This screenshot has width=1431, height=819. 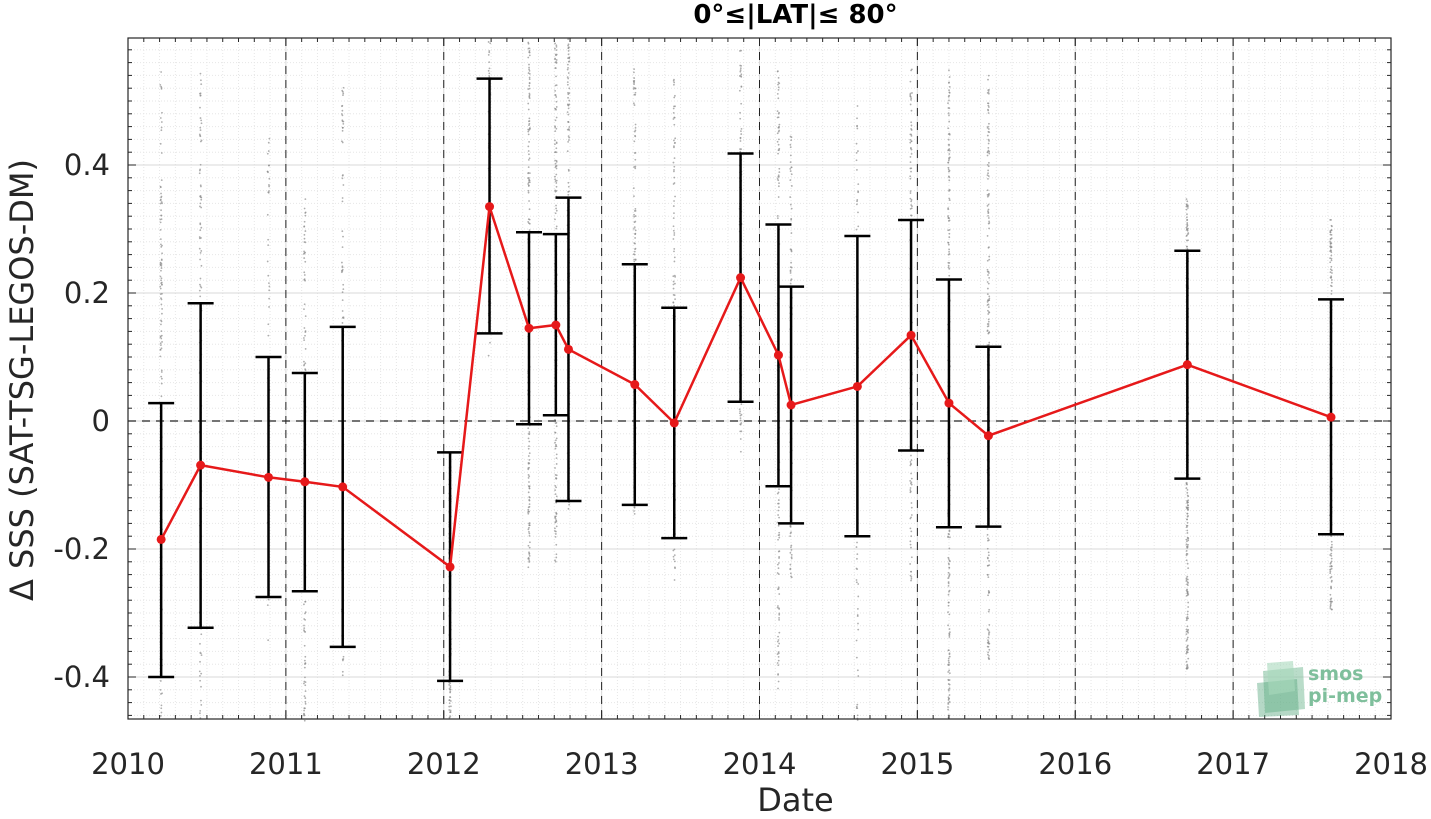 What do you see at coordinates (81, 677) in the screenshot?
I see `y-tick-label: -0.4` at bounding box center [81, 677].